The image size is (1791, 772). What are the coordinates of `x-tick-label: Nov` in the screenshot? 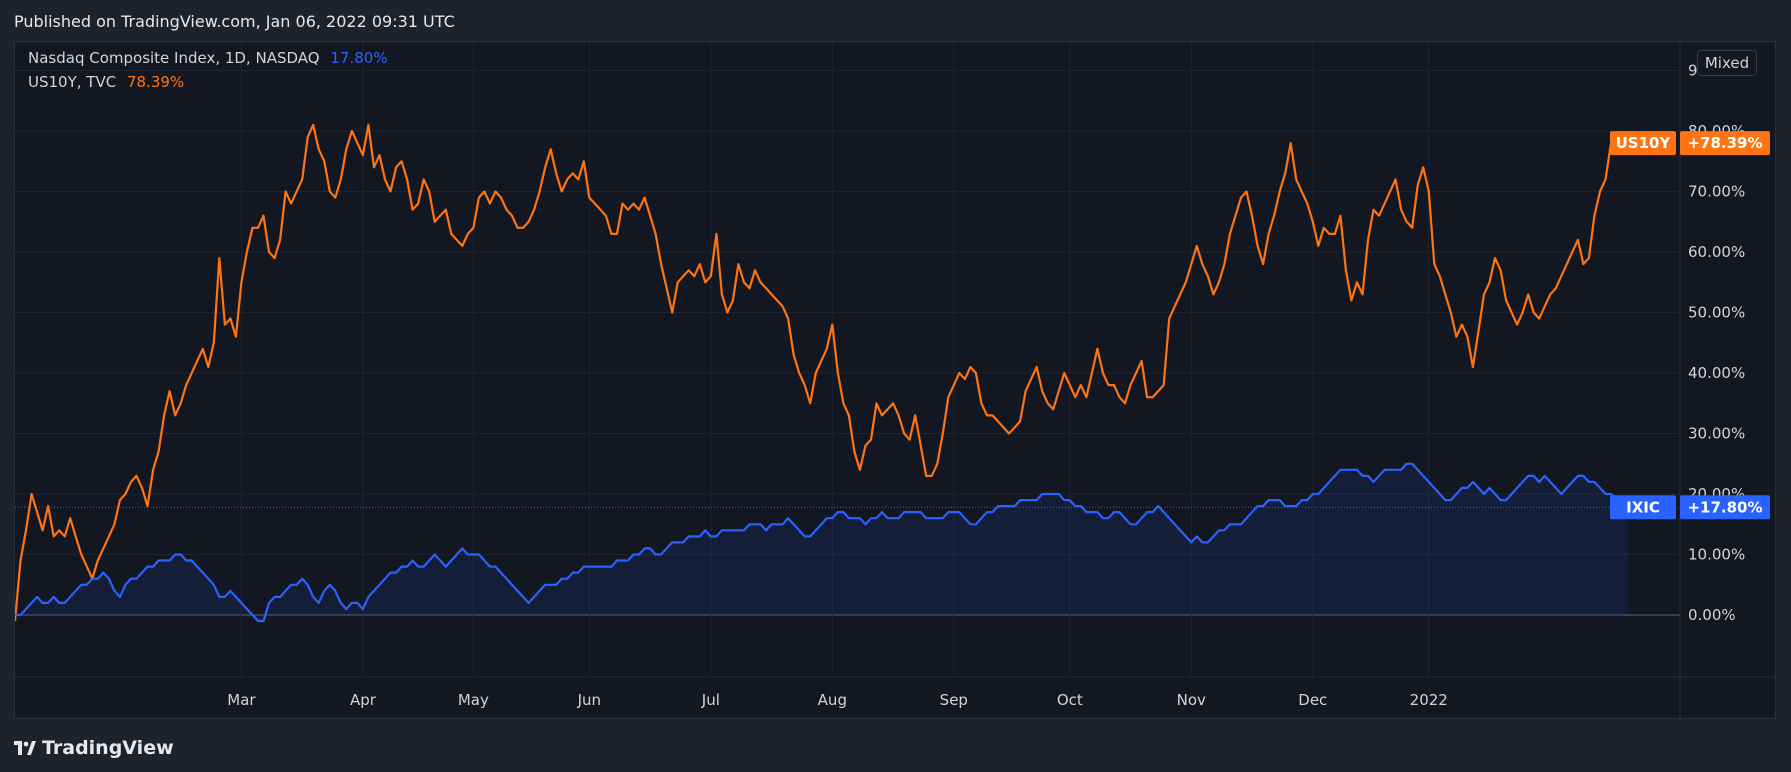 It's located at (1191, 700).